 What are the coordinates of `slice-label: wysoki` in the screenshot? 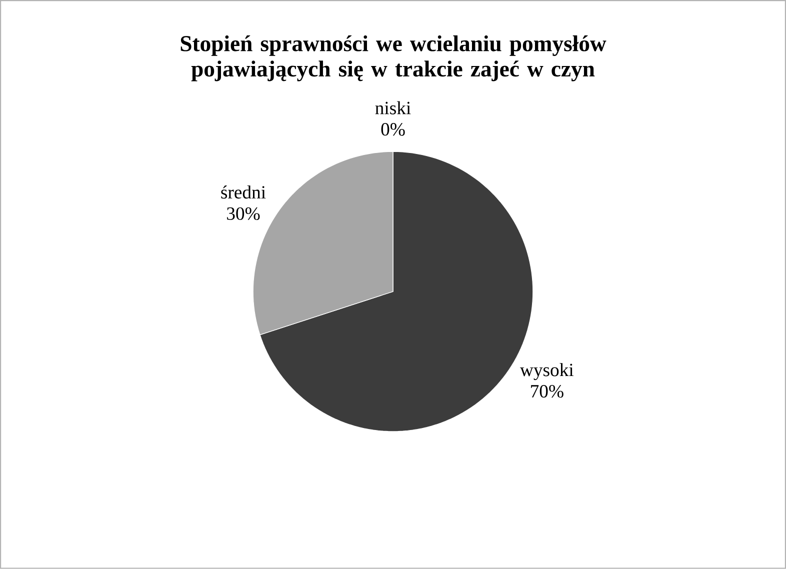 It's located at (547, 371).